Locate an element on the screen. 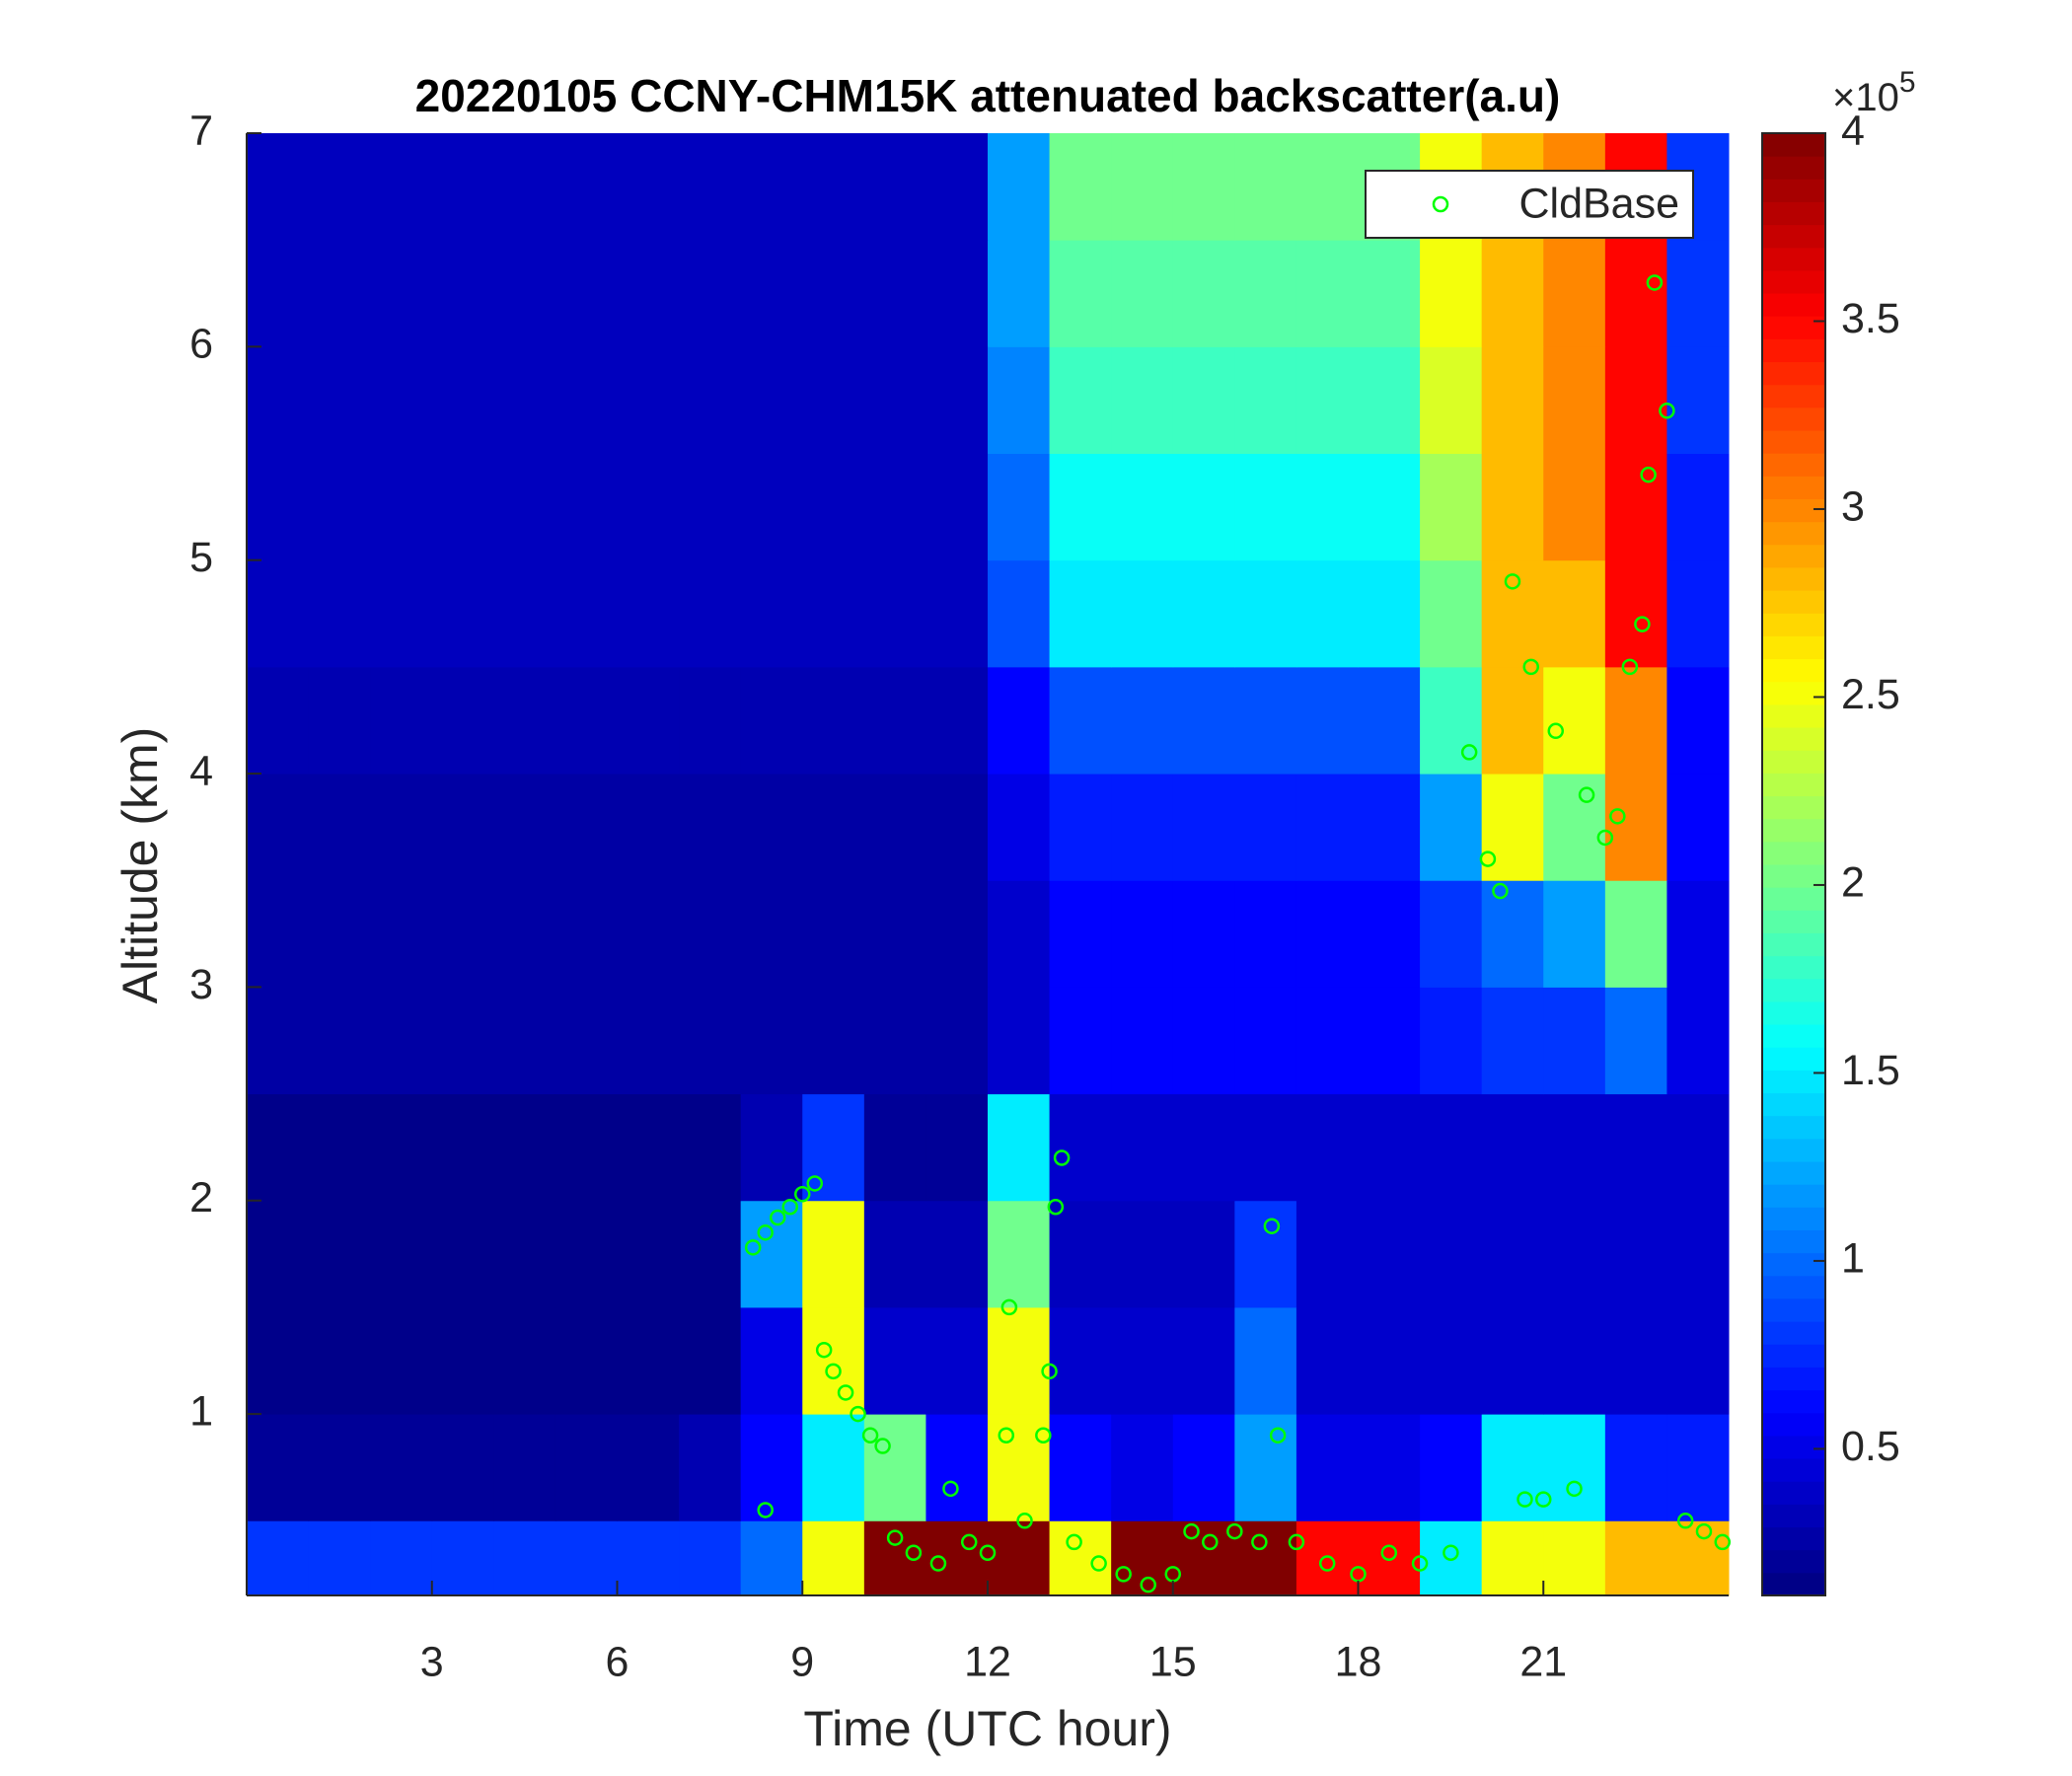  y-tick-label: 7 is located at coordinates (201, 130).